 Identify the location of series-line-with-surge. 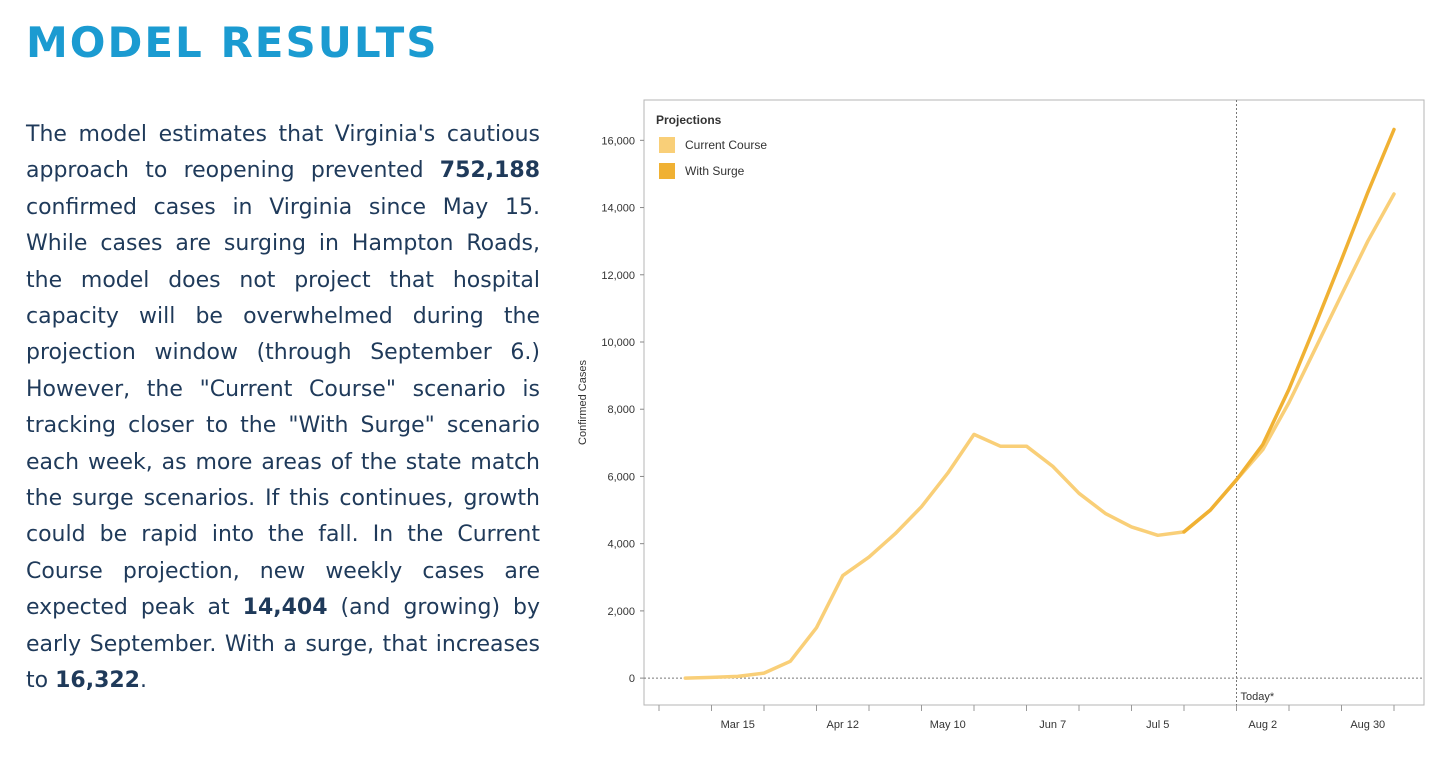
(1289, 330).